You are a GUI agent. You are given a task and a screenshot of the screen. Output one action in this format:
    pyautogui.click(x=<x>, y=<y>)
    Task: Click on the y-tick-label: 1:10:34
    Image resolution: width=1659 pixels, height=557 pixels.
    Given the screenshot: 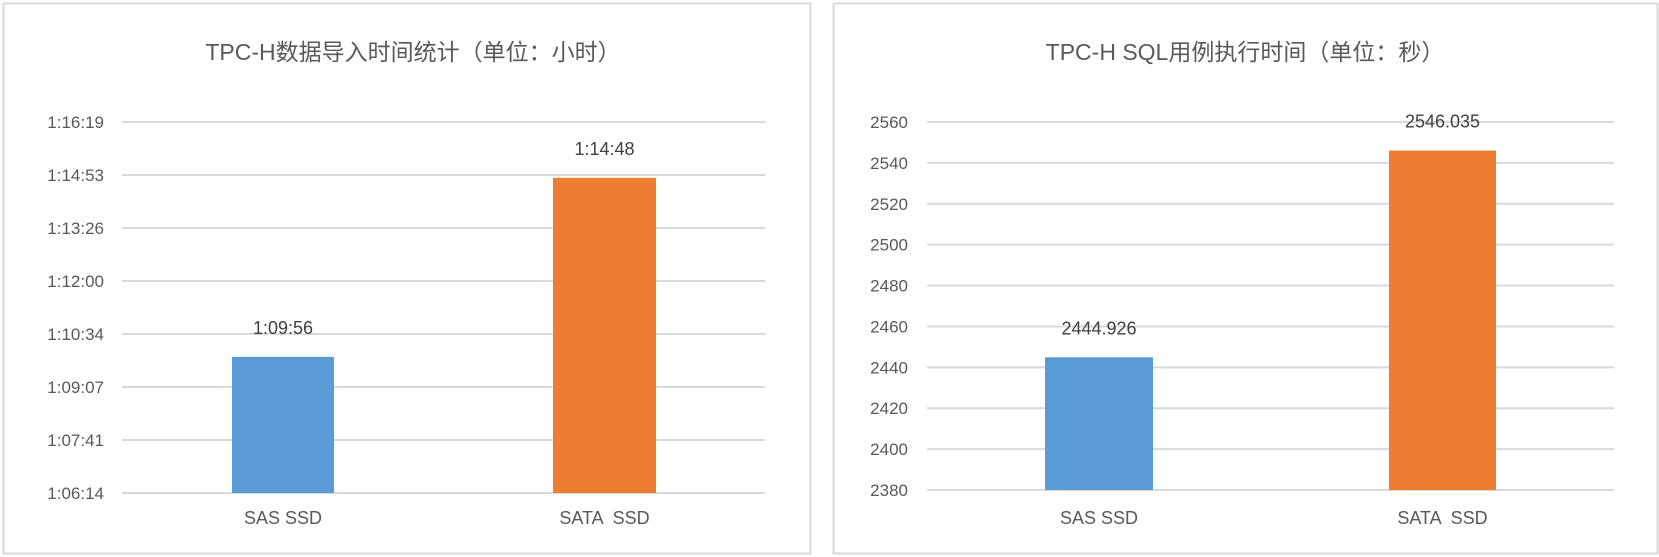 What is the action you would take?
    pyautogui.click(x=75, y=334)
    